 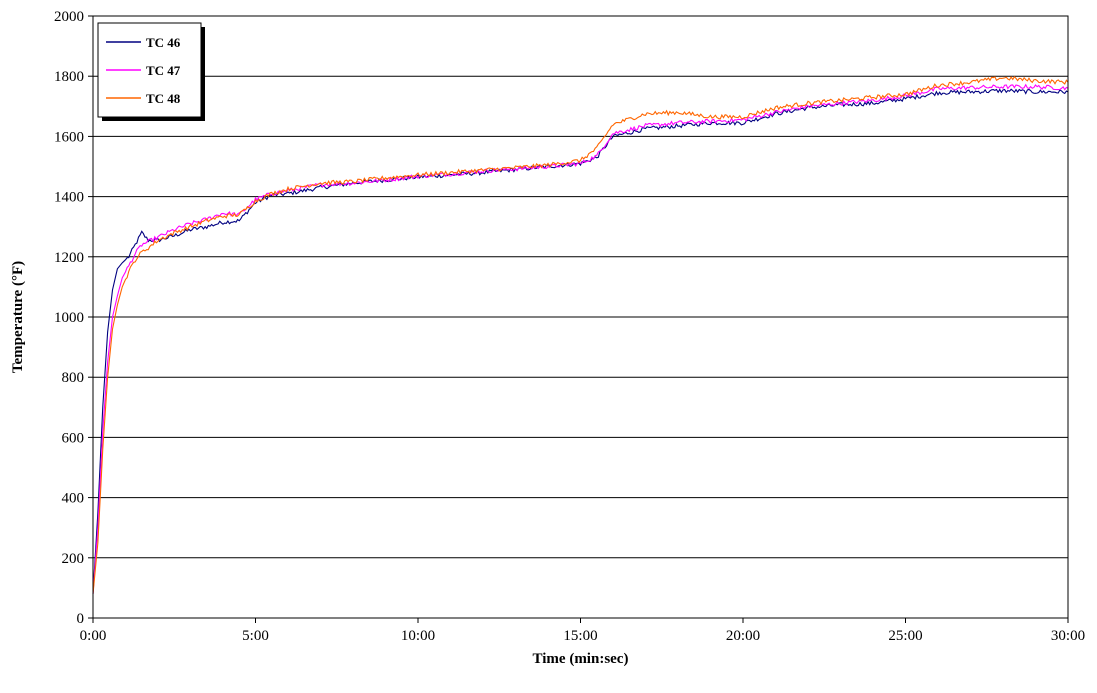 What do you see at coordinates (580, 636) in the screenshot?
I see `x-tick-label: 15:00` at bounding box center [580, 636].